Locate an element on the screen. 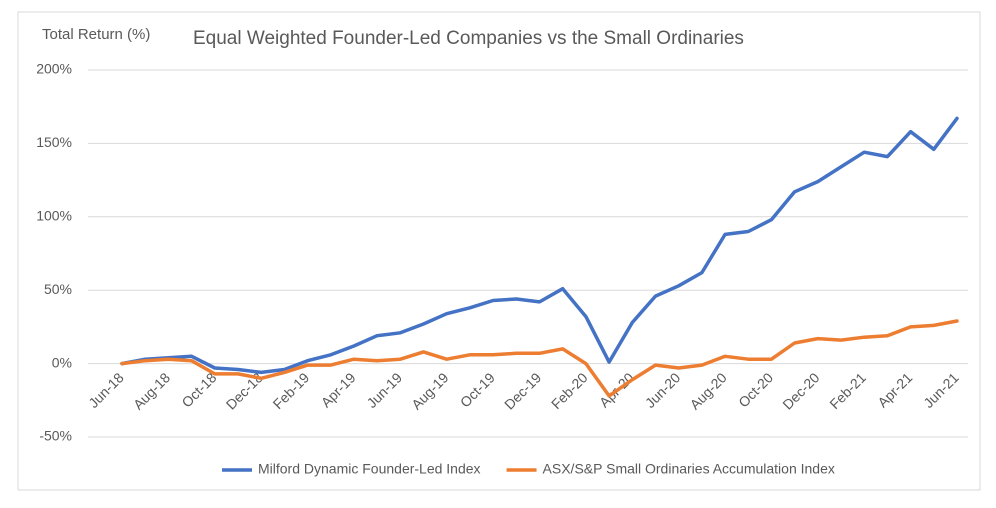  y-axis-title: Total Return (%) is located at coordinates (96, 34).